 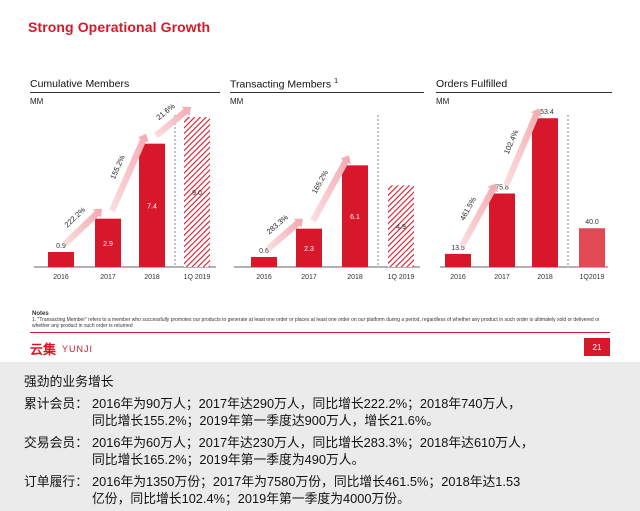 I want to click on logo-cn: 云集, so click(x=43, y=349).